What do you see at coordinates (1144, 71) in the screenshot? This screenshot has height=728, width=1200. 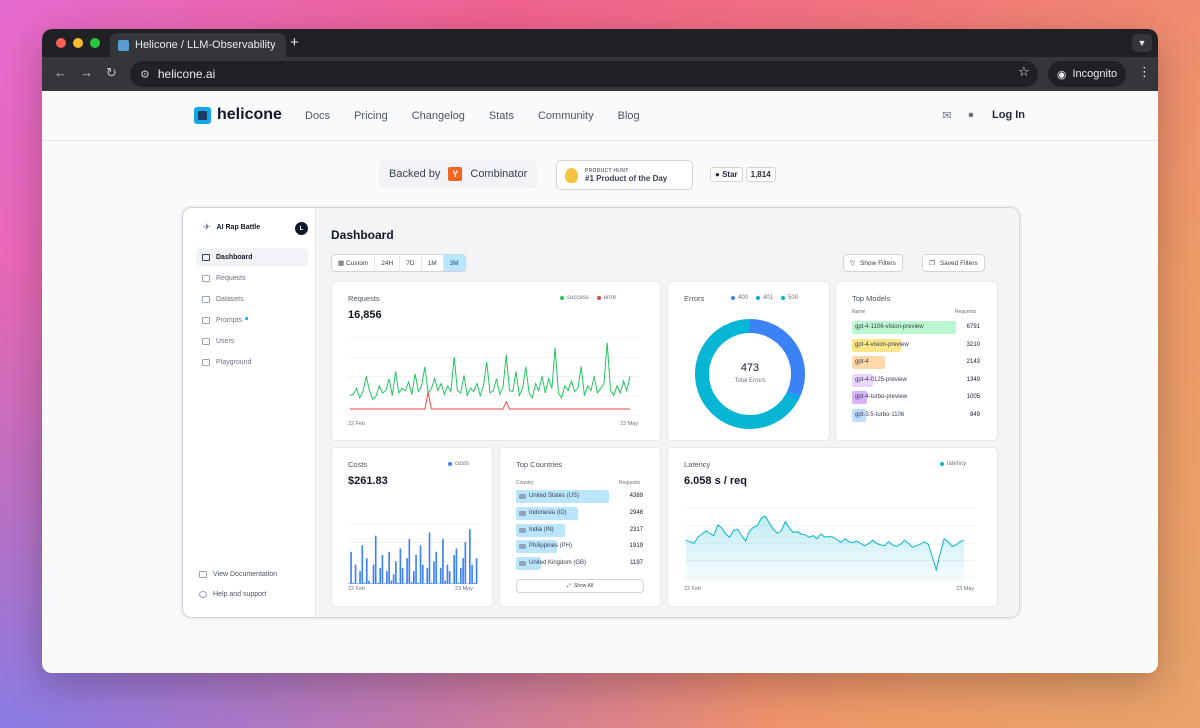 I see `browser-menu-icon: ⋮` at bounding box center [1144, 71].